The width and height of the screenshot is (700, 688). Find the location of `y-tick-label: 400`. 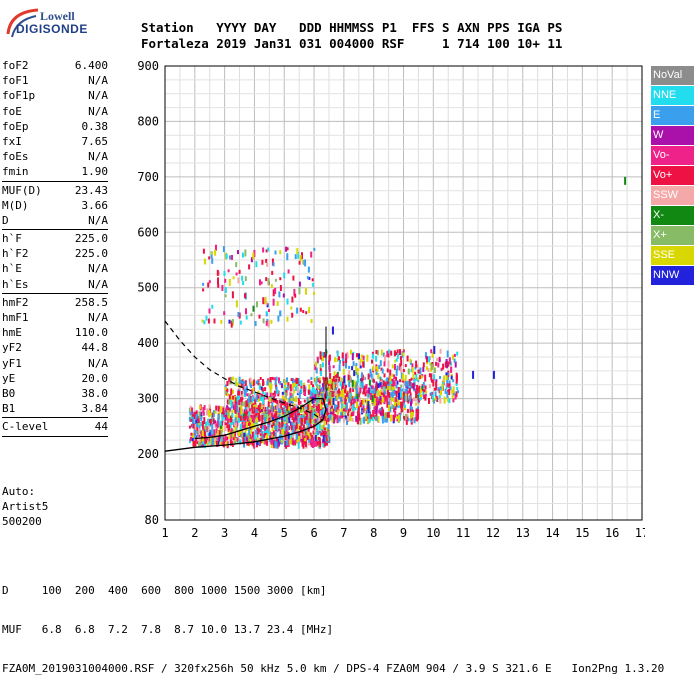

y-tick-label: 400 is located at coordinates (148, 343).